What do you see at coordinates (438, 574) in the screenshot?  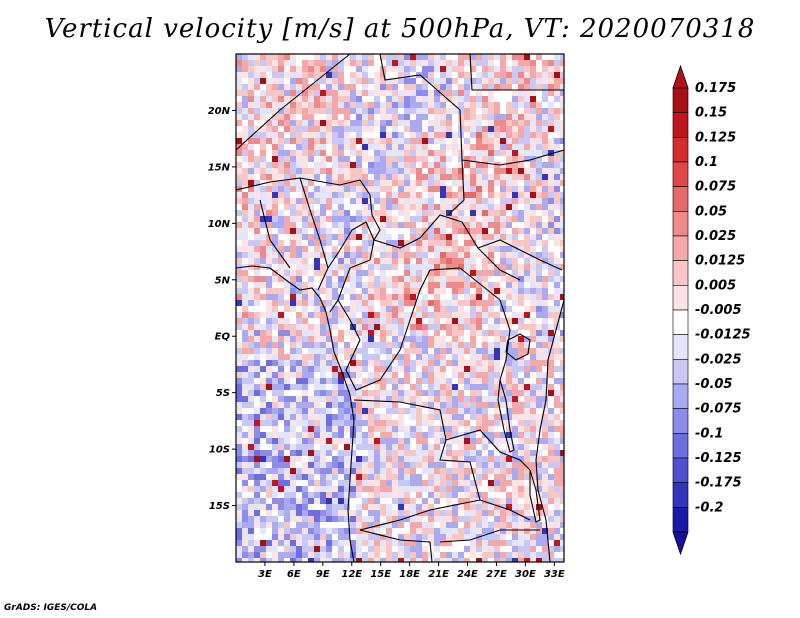 I see `lon-tick-label: 21E` at bounding box center [438, 574].